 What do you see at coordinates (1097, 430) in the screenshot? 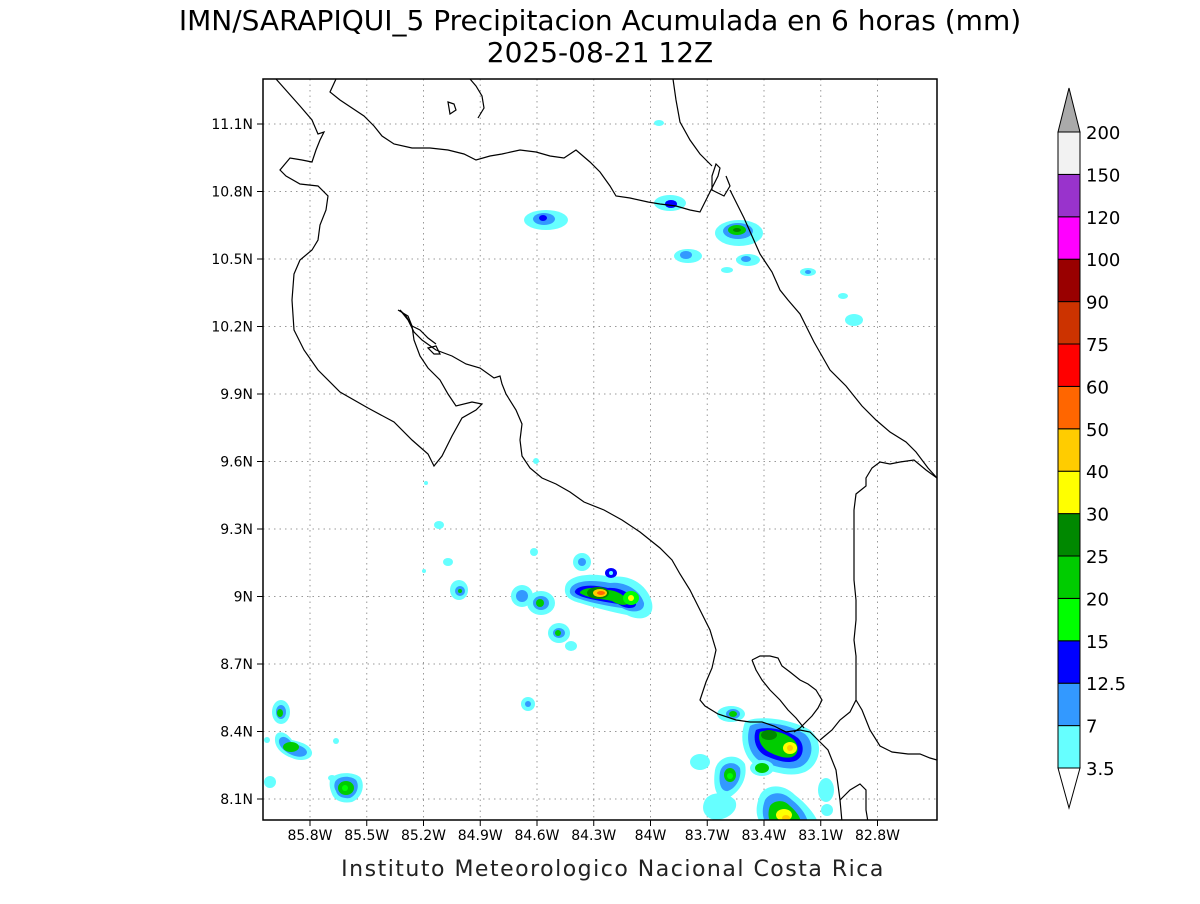
I see `colorbar-label: 50` at bounding box center [1097, 430].